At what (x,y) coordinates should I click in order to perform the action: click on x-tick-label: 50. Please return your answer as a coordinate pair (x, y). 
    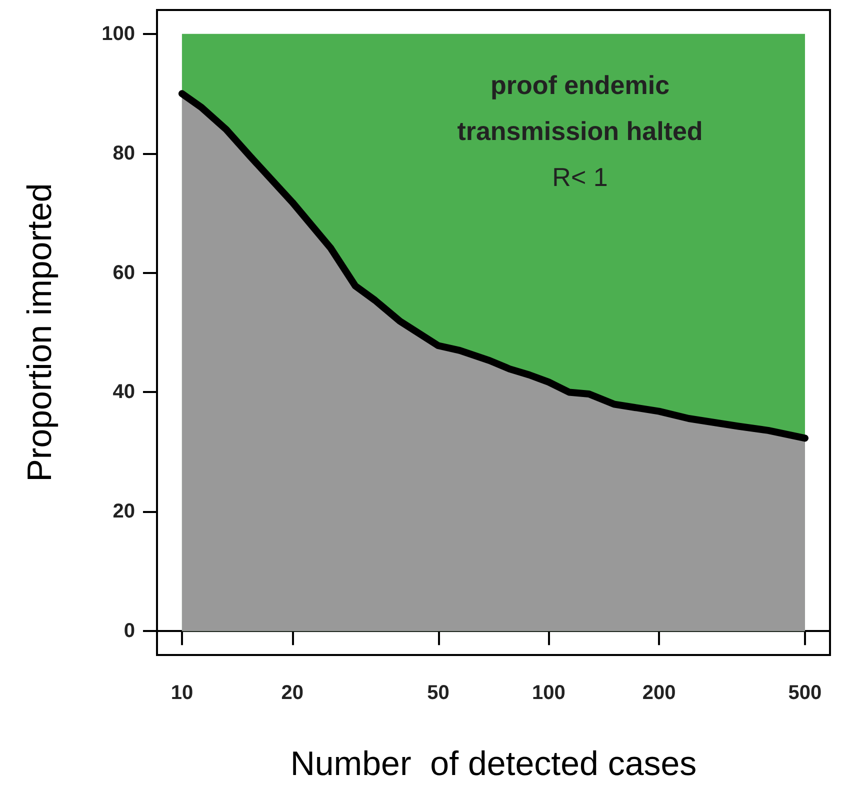
    Looking at the image, I should click on (438, 693).